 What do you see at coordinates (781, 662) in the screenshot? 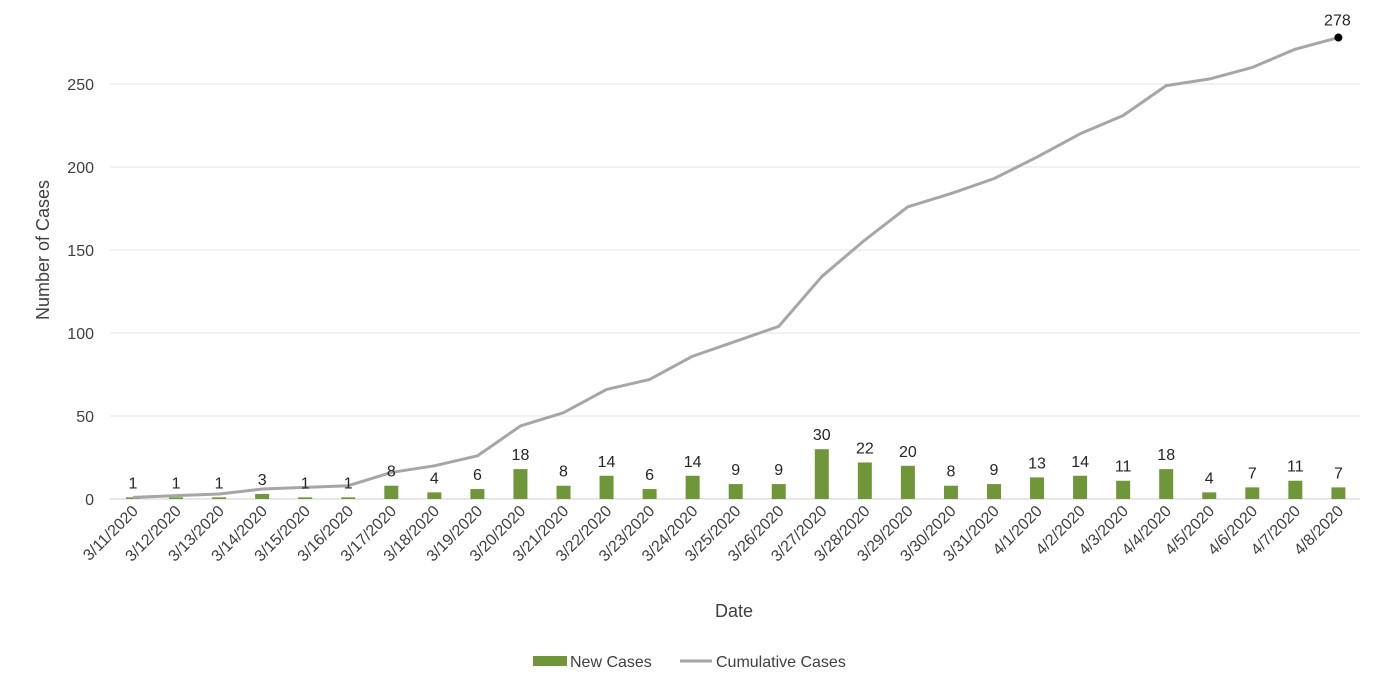
I see `legend-label-cumulative-cases: Cumulative Cases` at bounding box center [781, 662].